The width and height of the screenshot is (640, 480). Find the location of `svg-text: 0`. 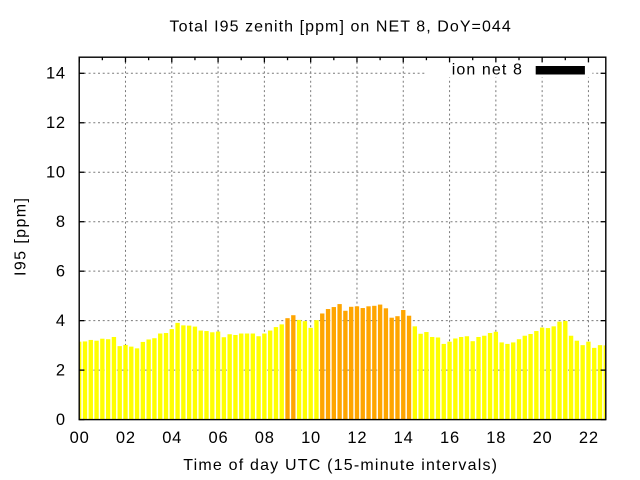

svg-text: 0 is located at coordinates (61, 420).